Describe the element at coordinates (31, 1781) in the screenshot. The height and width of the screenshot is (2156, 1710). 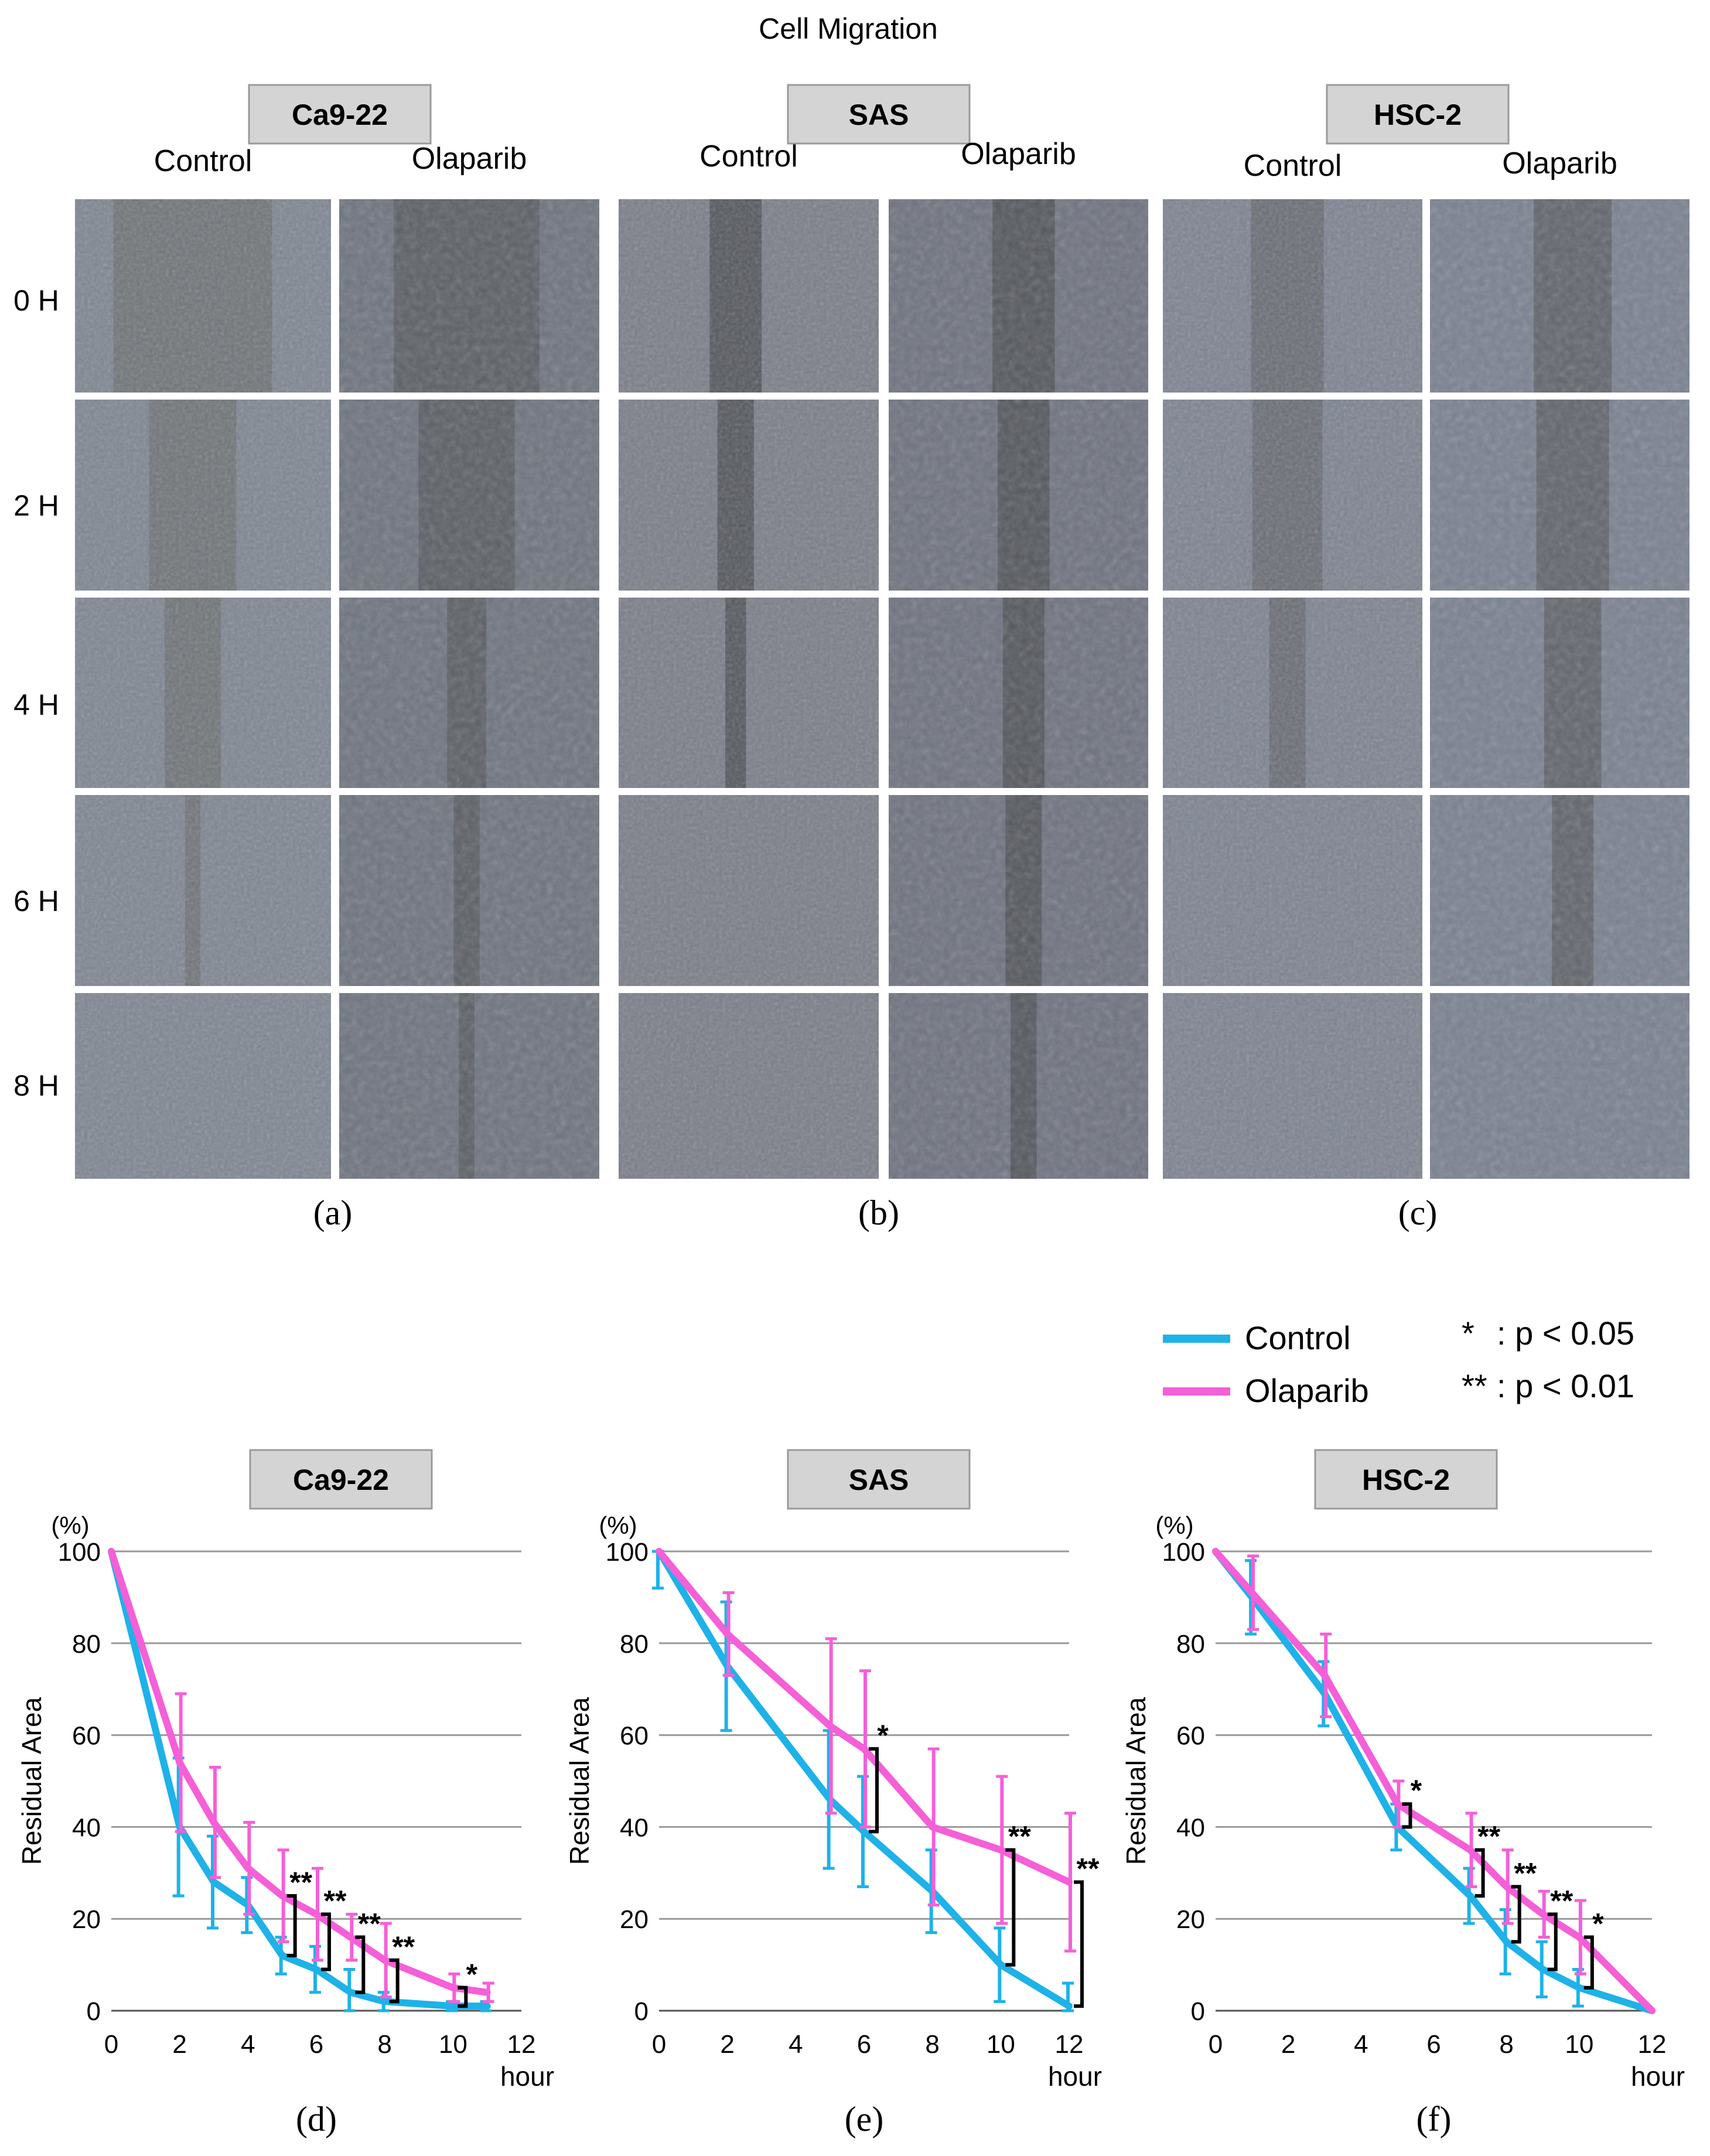
I see `y-axis-label: Residual Area` at that location.